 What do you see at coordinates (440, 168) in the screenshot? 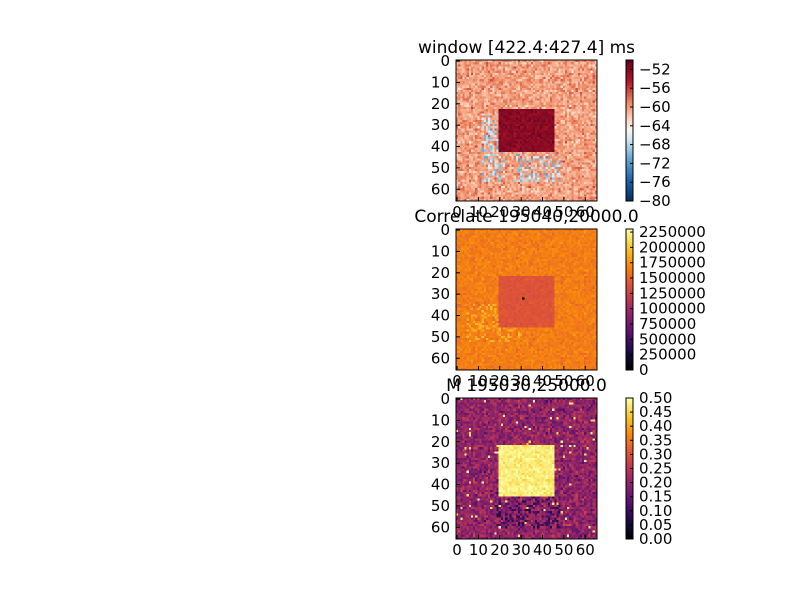
I see `y-tick-label: 50` at bounding box center [440, 168].